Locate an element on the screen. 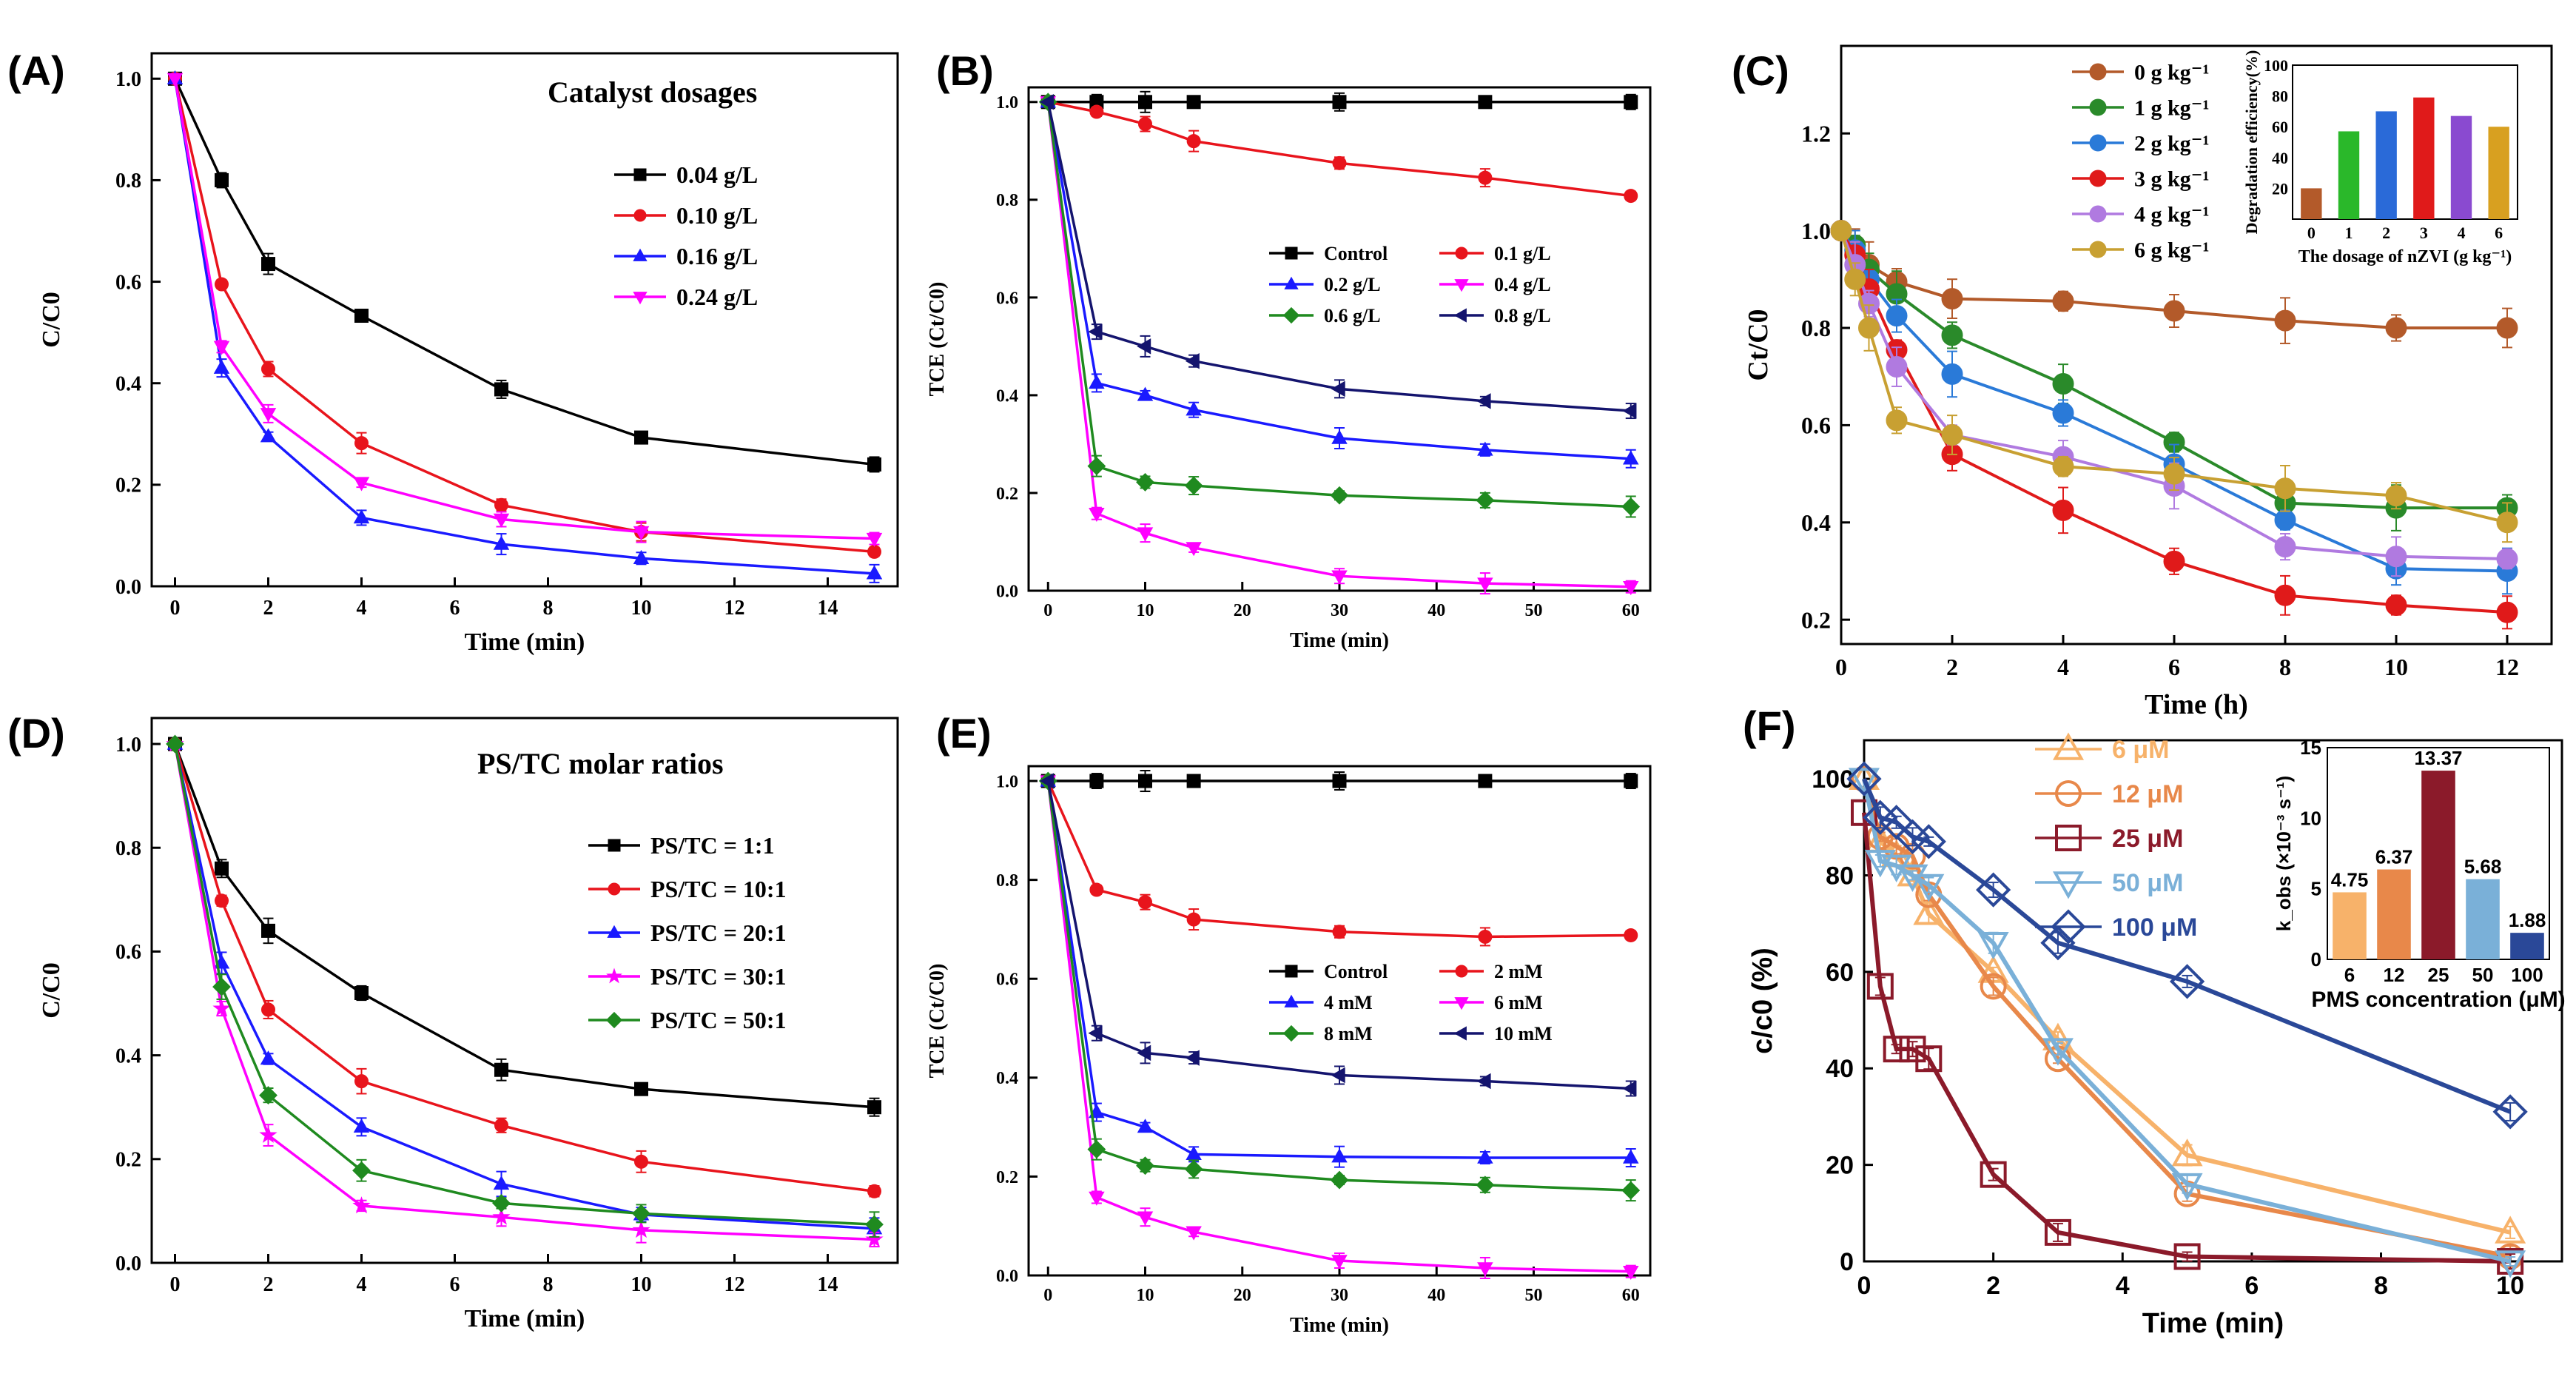 Image resolution: width=2576 pixels, height=1385 pixels. legend-label: Control is located at coordinates (1356, 253).